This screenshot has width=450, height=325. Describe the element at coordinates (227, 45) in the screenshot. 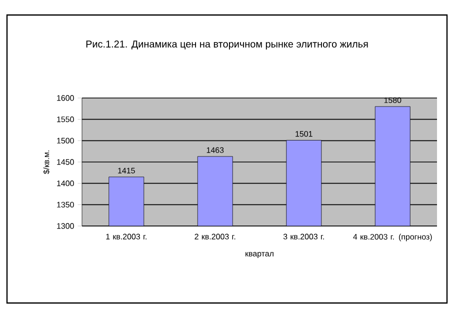

I see `chart-title: Рис.1.21. Динамика цен на вторичном рынке элитного жилья` at that location.